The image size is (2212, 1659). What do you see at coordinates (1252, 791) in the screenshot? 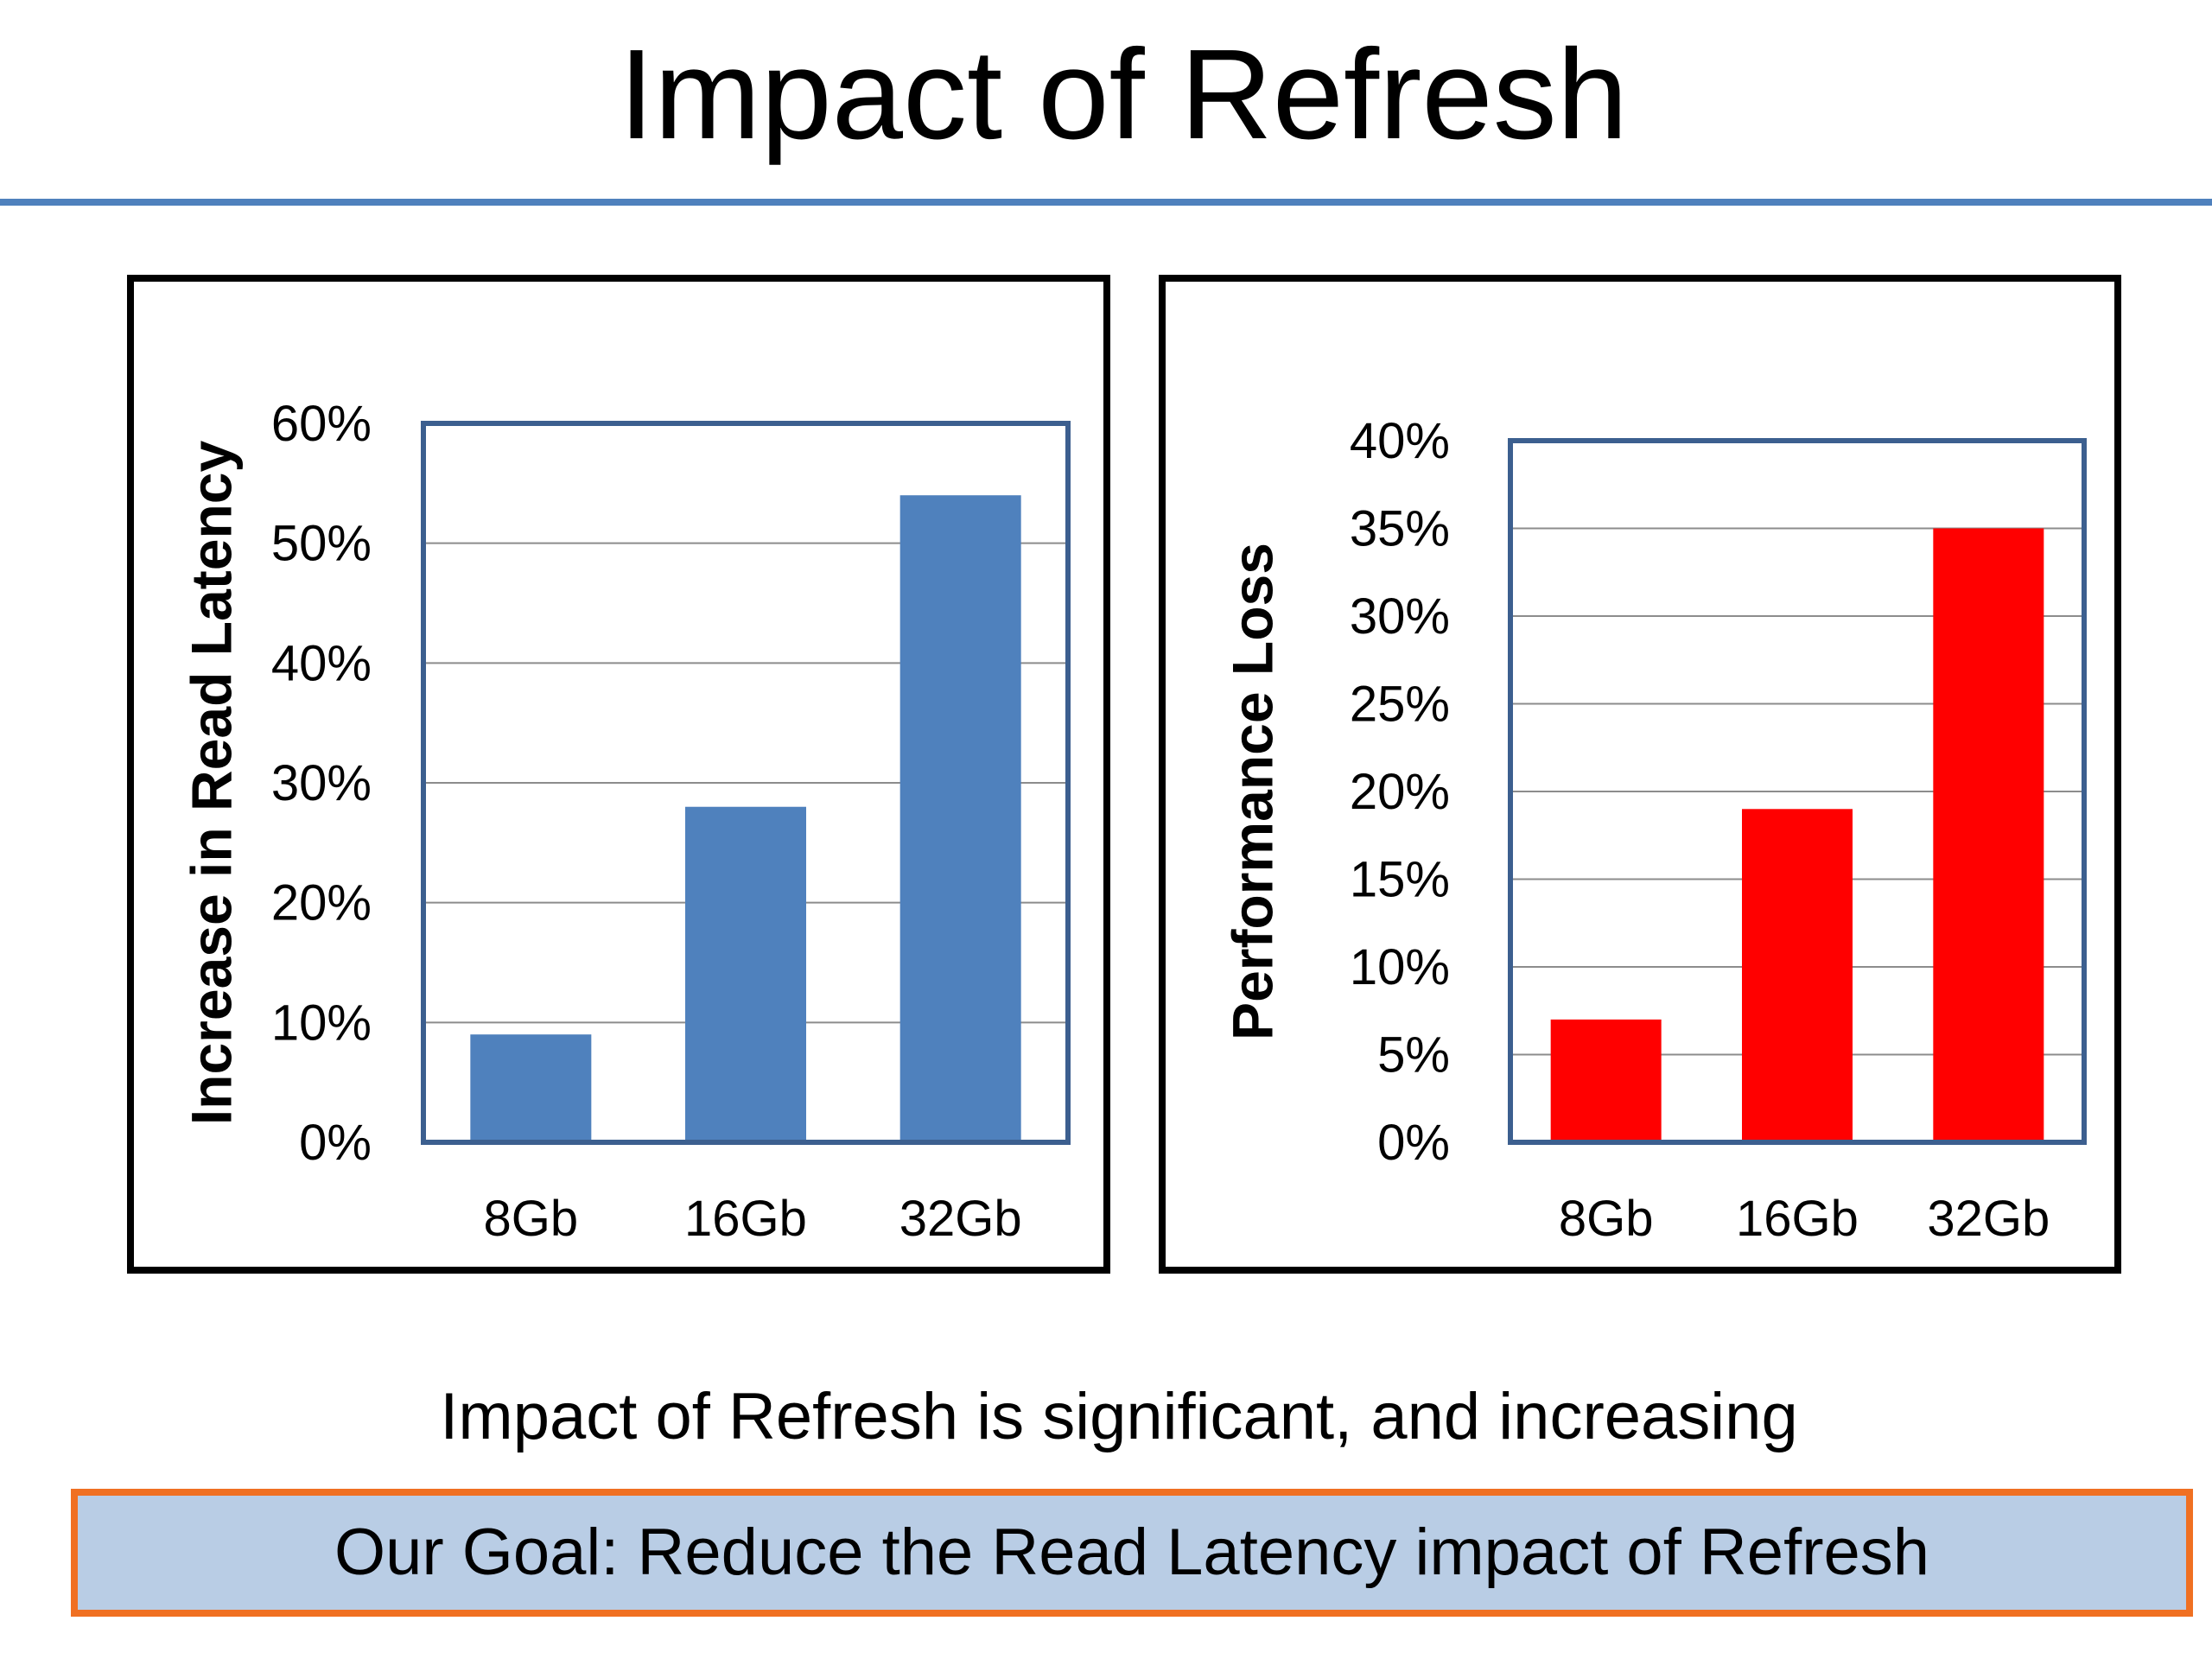
I see `performance-y-axis-title: Performance Loss` at bounding box center [1252, 791].